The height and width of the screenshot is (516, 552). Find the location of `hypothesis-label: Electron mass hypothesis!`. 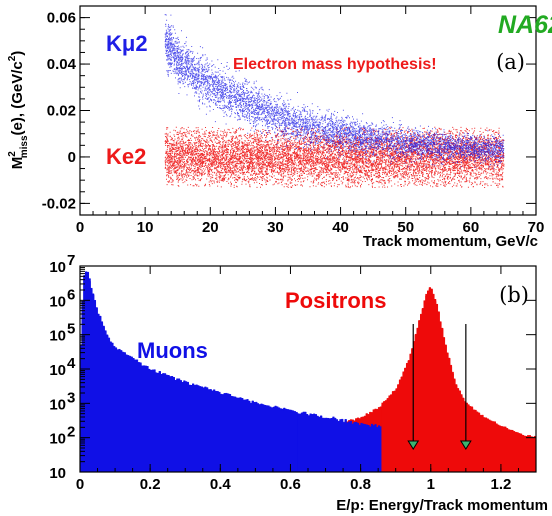

hypothesis-label: Electron mass hypothesis! is located at coordinates (335, 64).